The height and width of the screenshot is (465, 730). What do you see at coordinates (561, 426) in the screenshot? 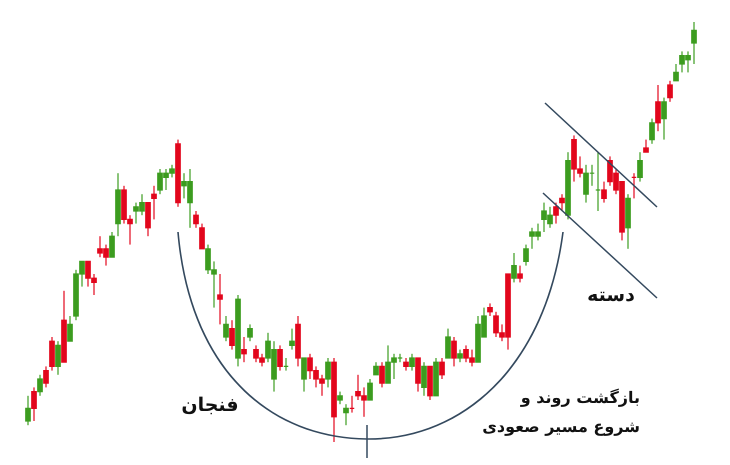
I see `annotation: شروع مسیر صعودی` at bounding box center [561, 426].